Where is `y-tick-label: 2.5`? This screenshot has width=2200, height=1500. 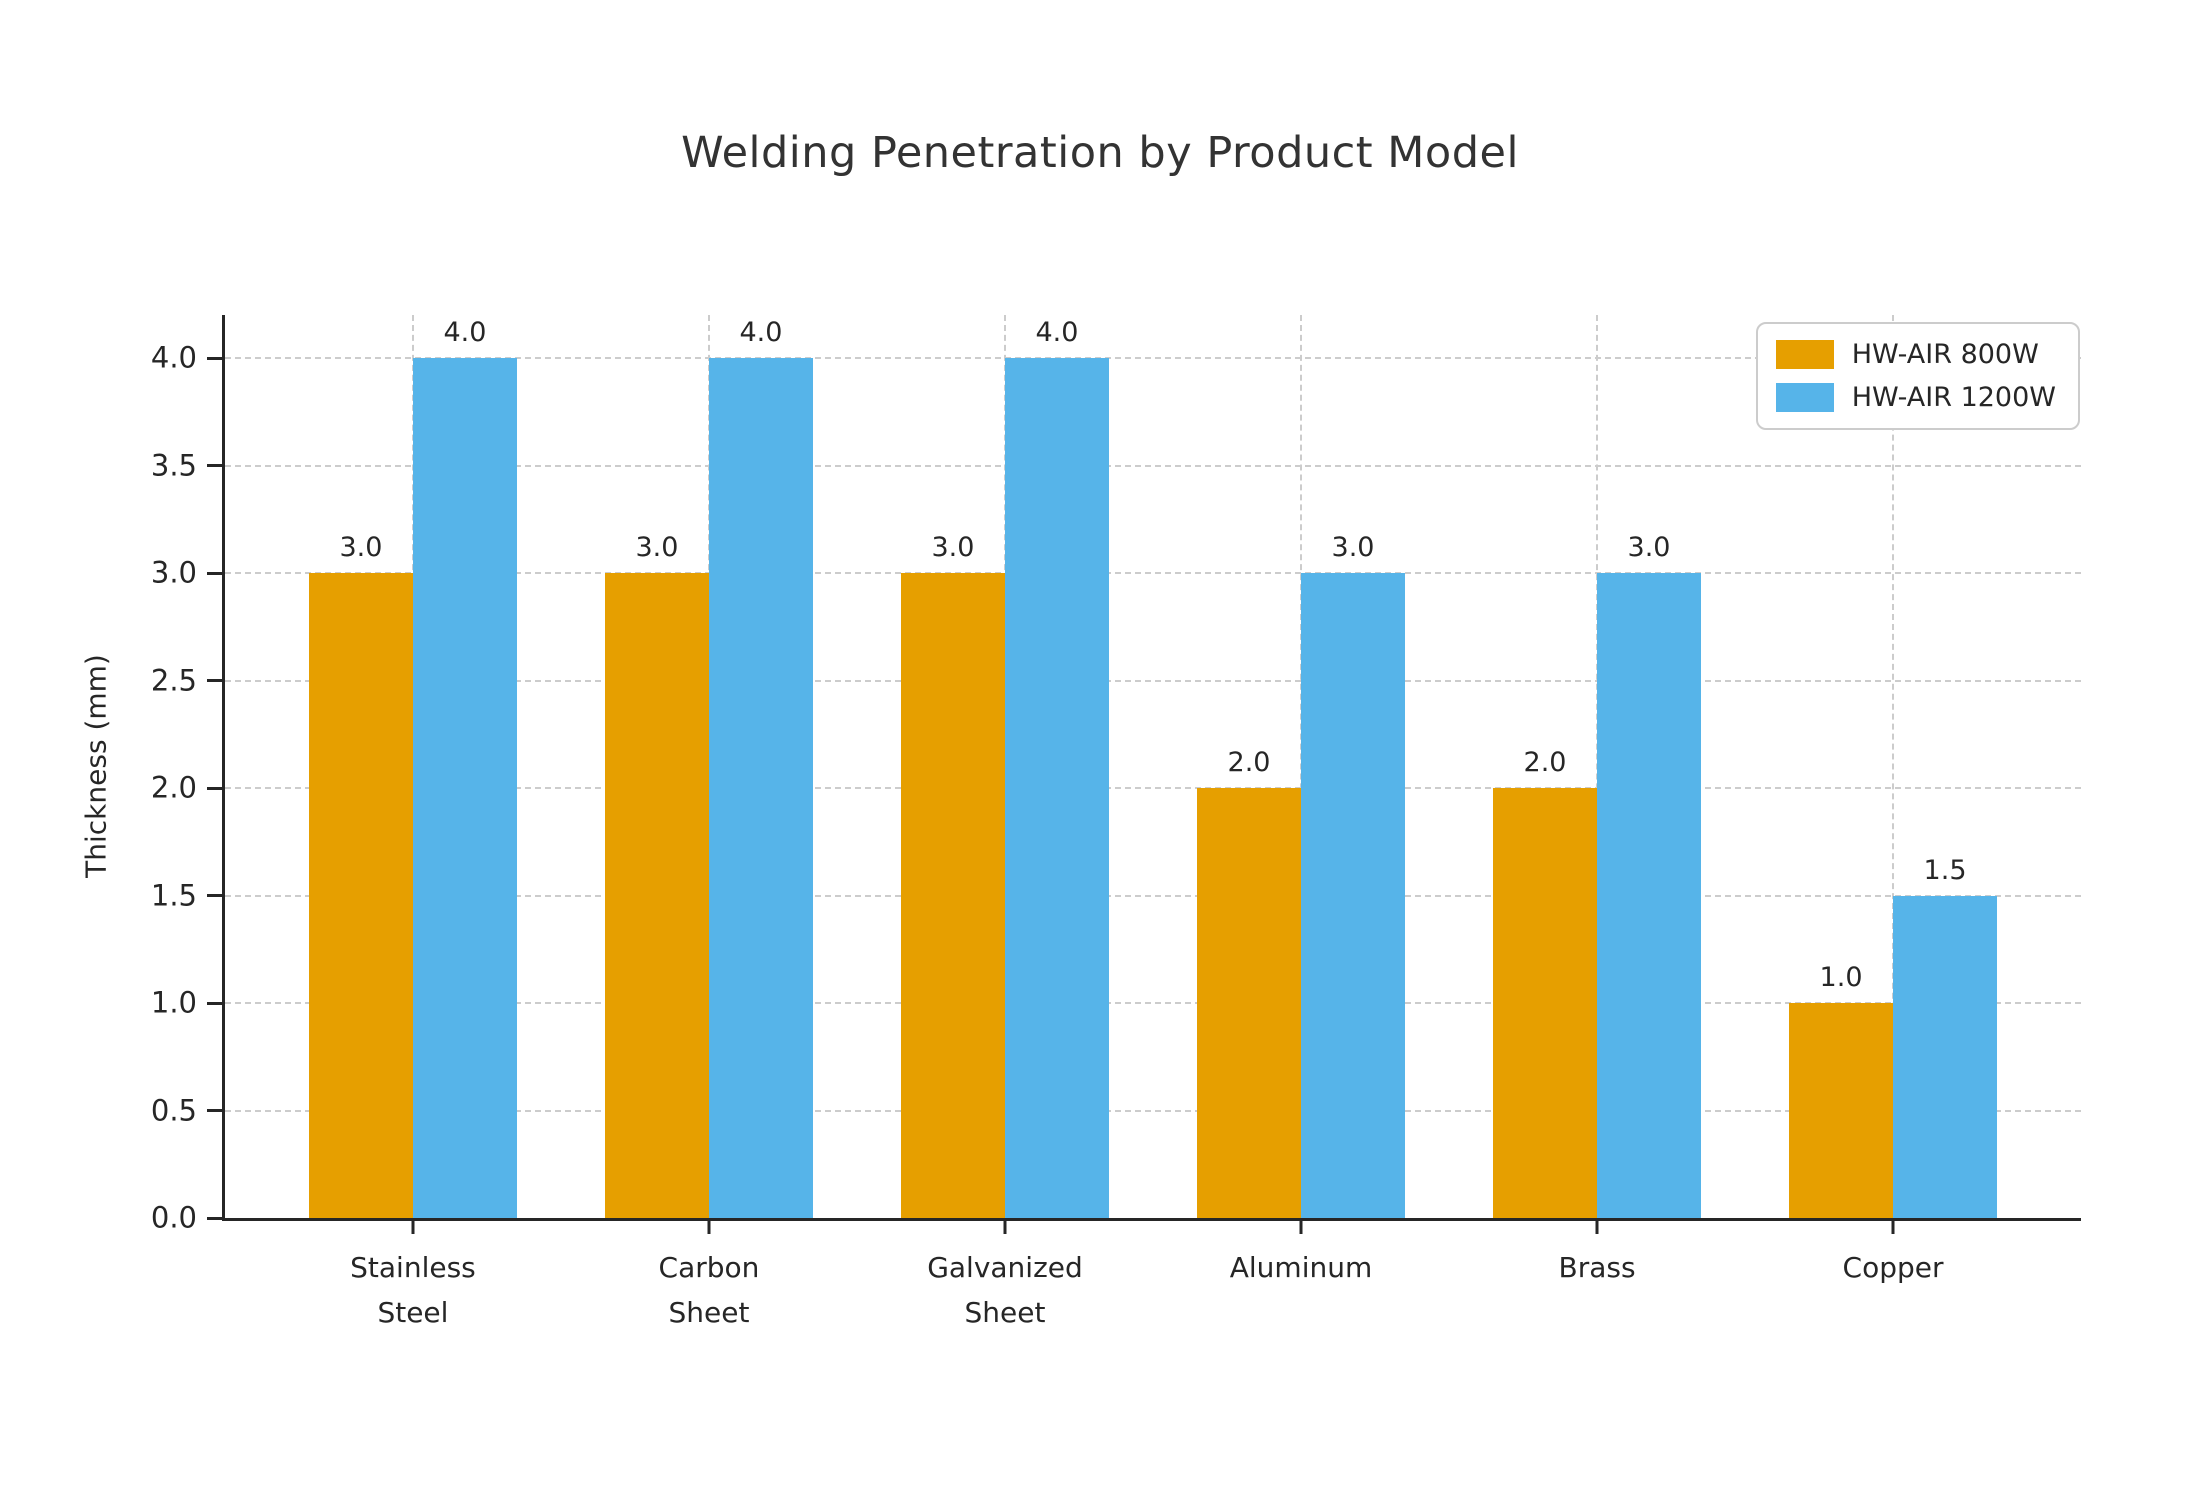
y-tick-label: 2.5 is located at coordinates (173, 680).